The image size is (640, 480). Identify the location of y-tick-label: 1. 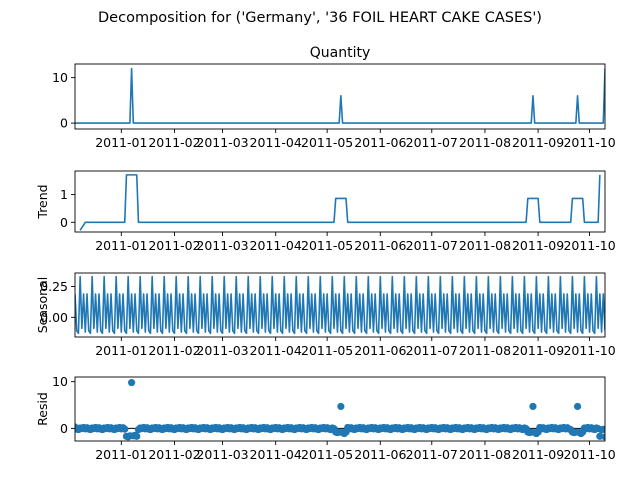
(64, 194).